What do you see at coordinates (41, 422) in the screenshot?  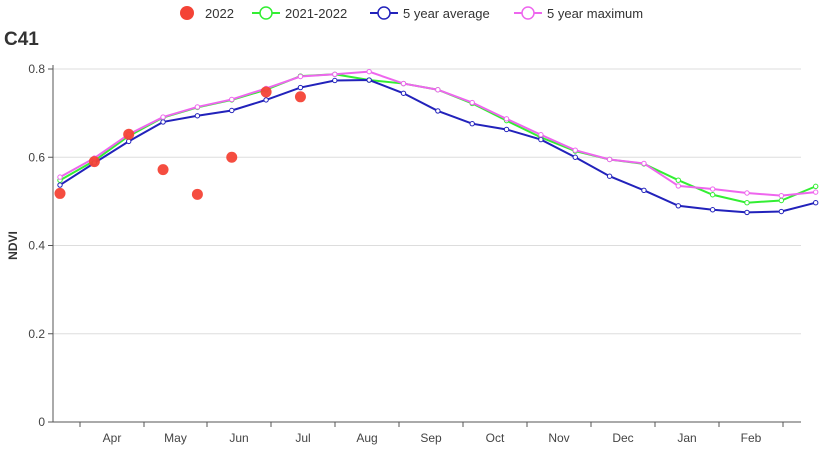 I see `y-tick-label: 0` at bounding box center [41, 422].